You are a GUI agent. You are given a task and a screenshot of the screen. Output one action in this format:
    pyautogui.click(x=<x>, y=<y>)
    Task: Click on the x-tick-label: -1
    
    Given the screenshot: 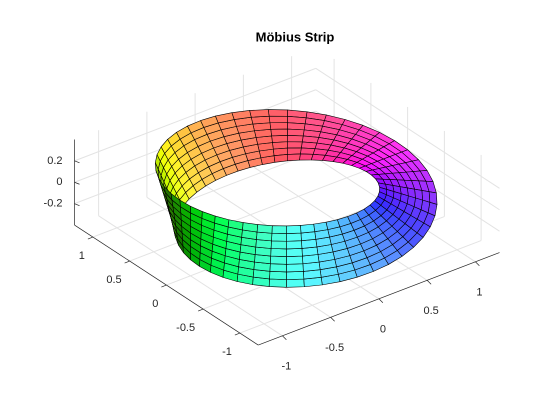 What is the action you would take?
    pyautogui.click(x=286, y=367)
    